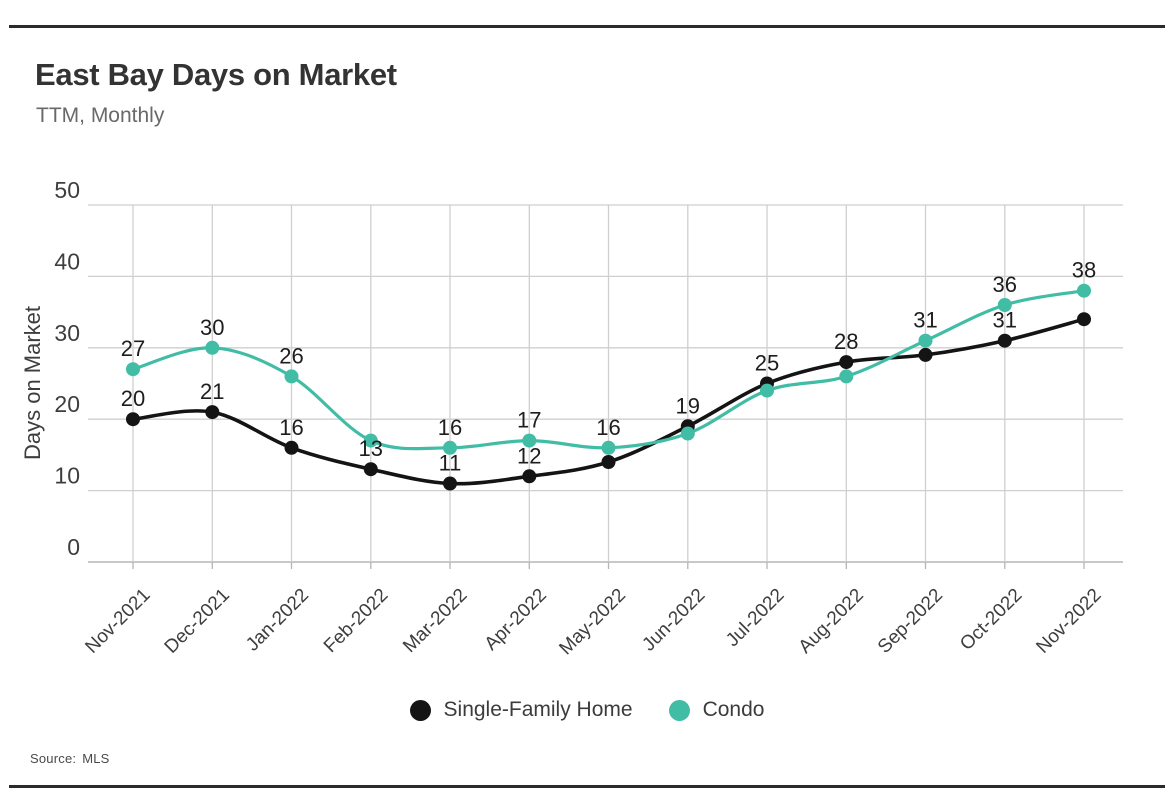 The image size is (1174, 812). What do you see at coordinates (133, 348) in the screenshot?
I see `data-label-condo: 27` at bounding box center [133, 348].